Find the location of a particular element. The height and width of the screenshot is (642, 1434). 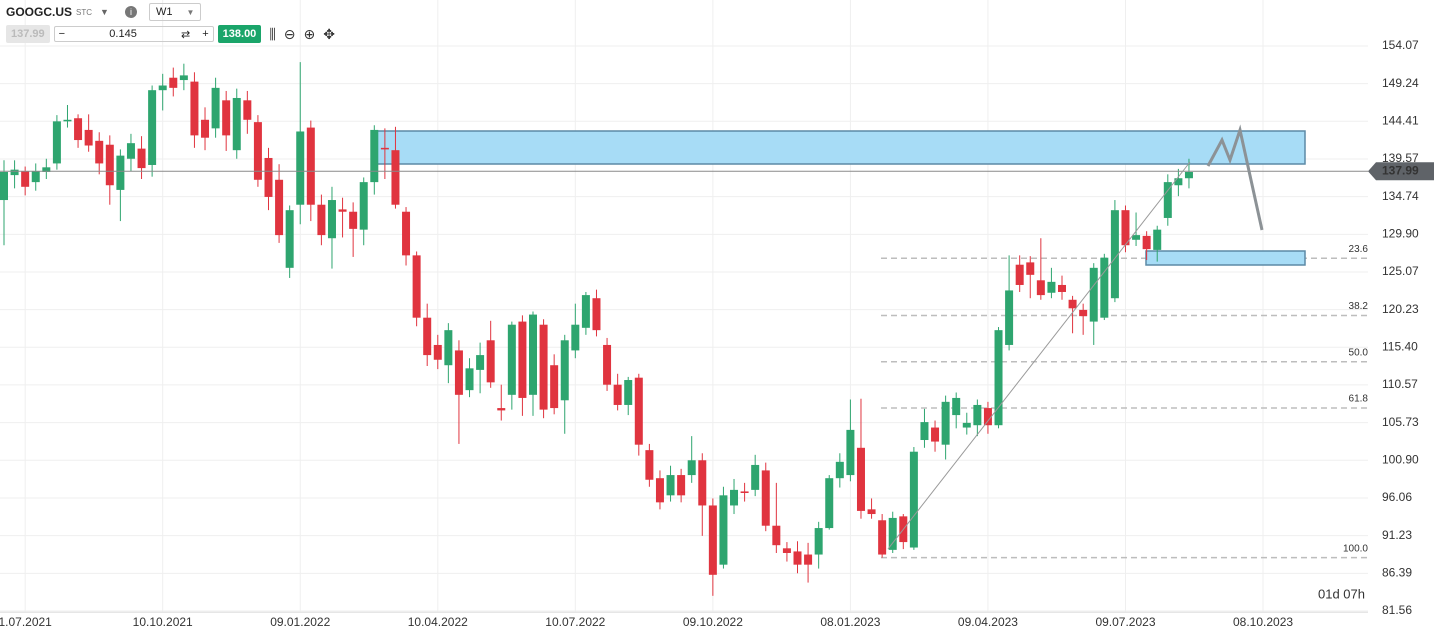

volume-input: − 0.145 ⇄ + is located at coordinates (133, 34).